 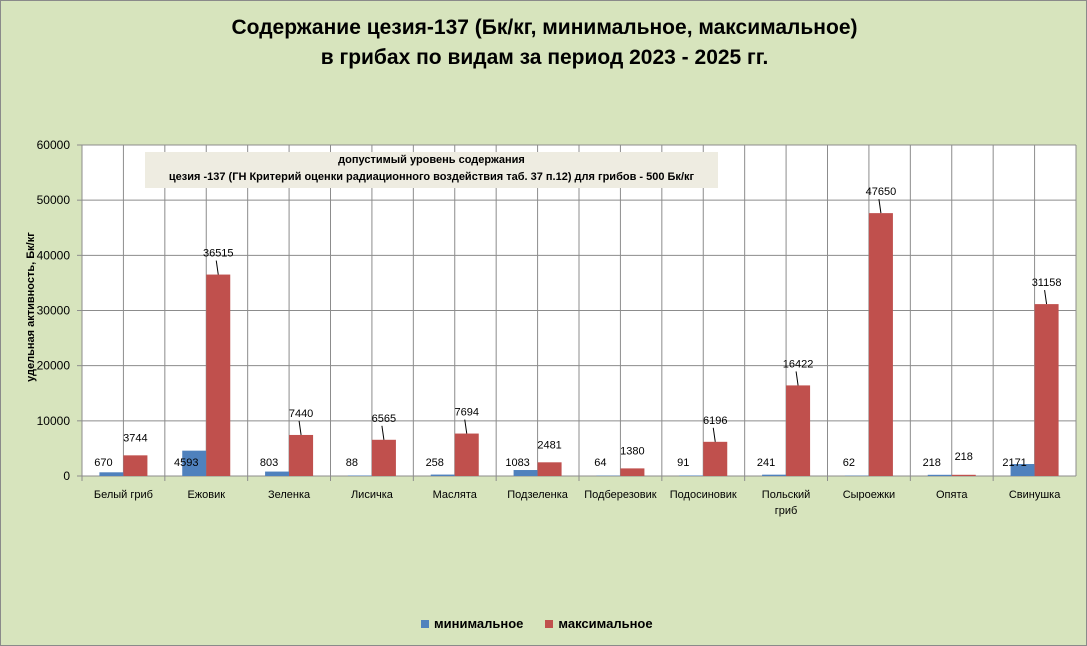 What do you see at coordinates (849, 463) in the screenshot?
I see `data-label-min: 62` at bounding box center [849, 463].